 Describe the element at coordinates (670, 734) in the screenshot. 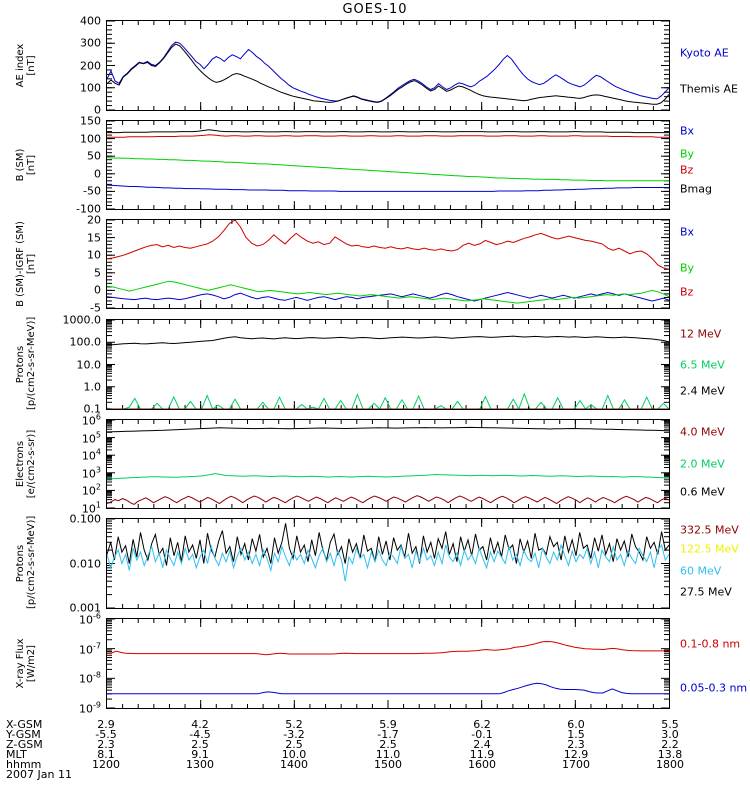

I see `axis-tick-value: 3.0` at that location.